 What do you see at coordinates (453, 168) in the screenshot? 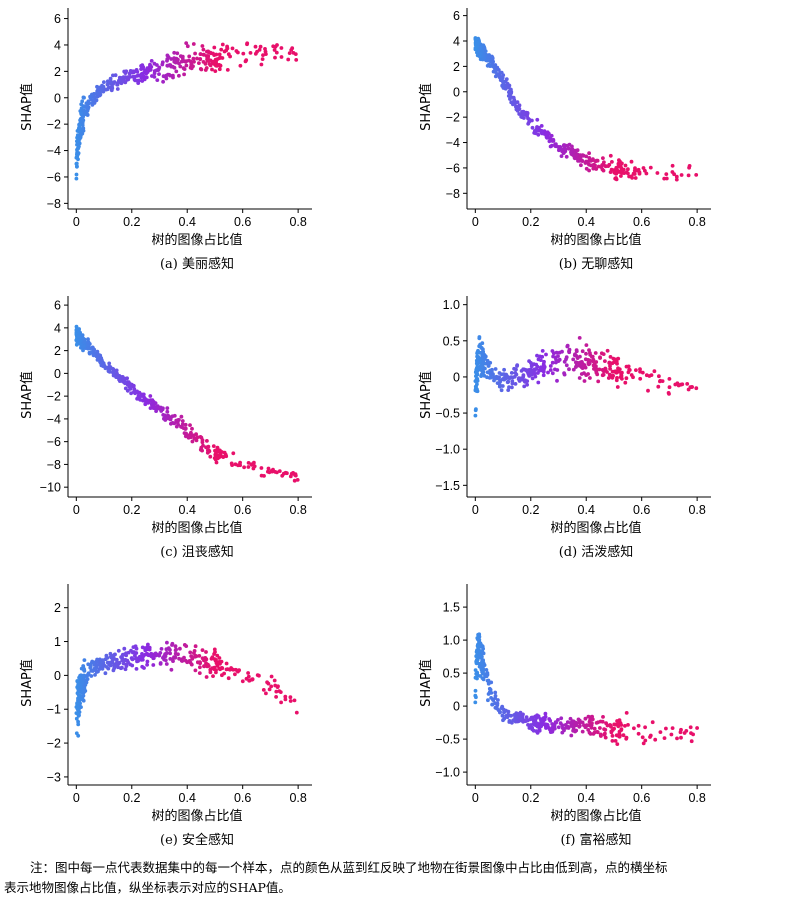
I see `y-tick-label-b: −6` at bounding box center [453, 168].